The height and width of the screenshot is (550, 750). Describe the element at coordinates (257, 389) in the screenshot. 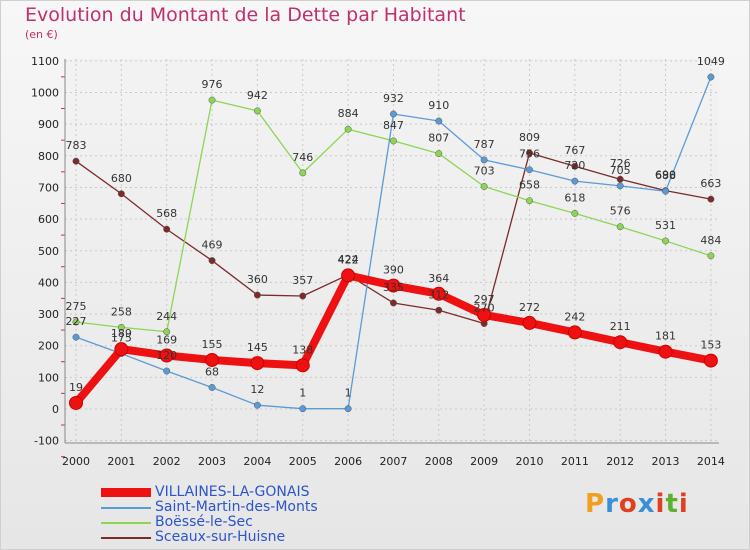

I see `data-label-1: 12` at that location.